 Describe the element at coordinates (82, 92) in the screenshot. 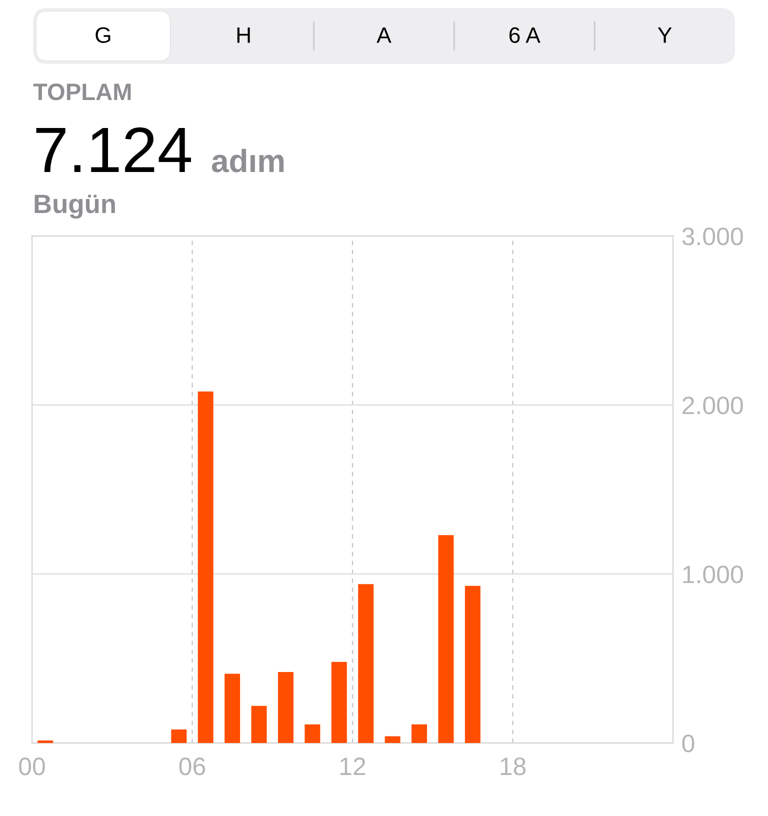

I see `chart-title: TOPLAM` at that location.